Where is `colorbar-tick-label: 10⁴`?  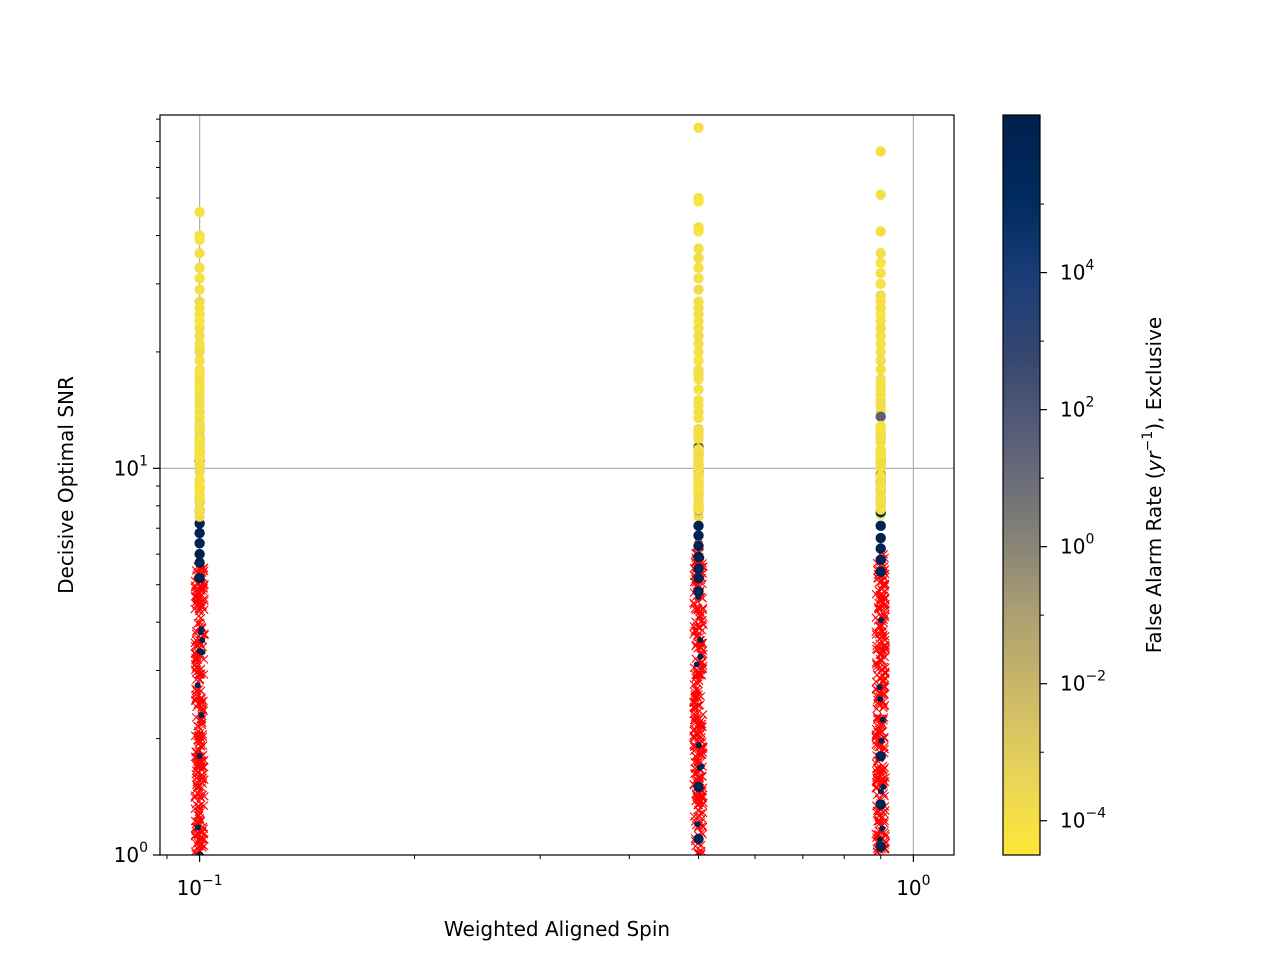
colorbar-tick-label: 10⁴ is located at coordinates (1077, 271).